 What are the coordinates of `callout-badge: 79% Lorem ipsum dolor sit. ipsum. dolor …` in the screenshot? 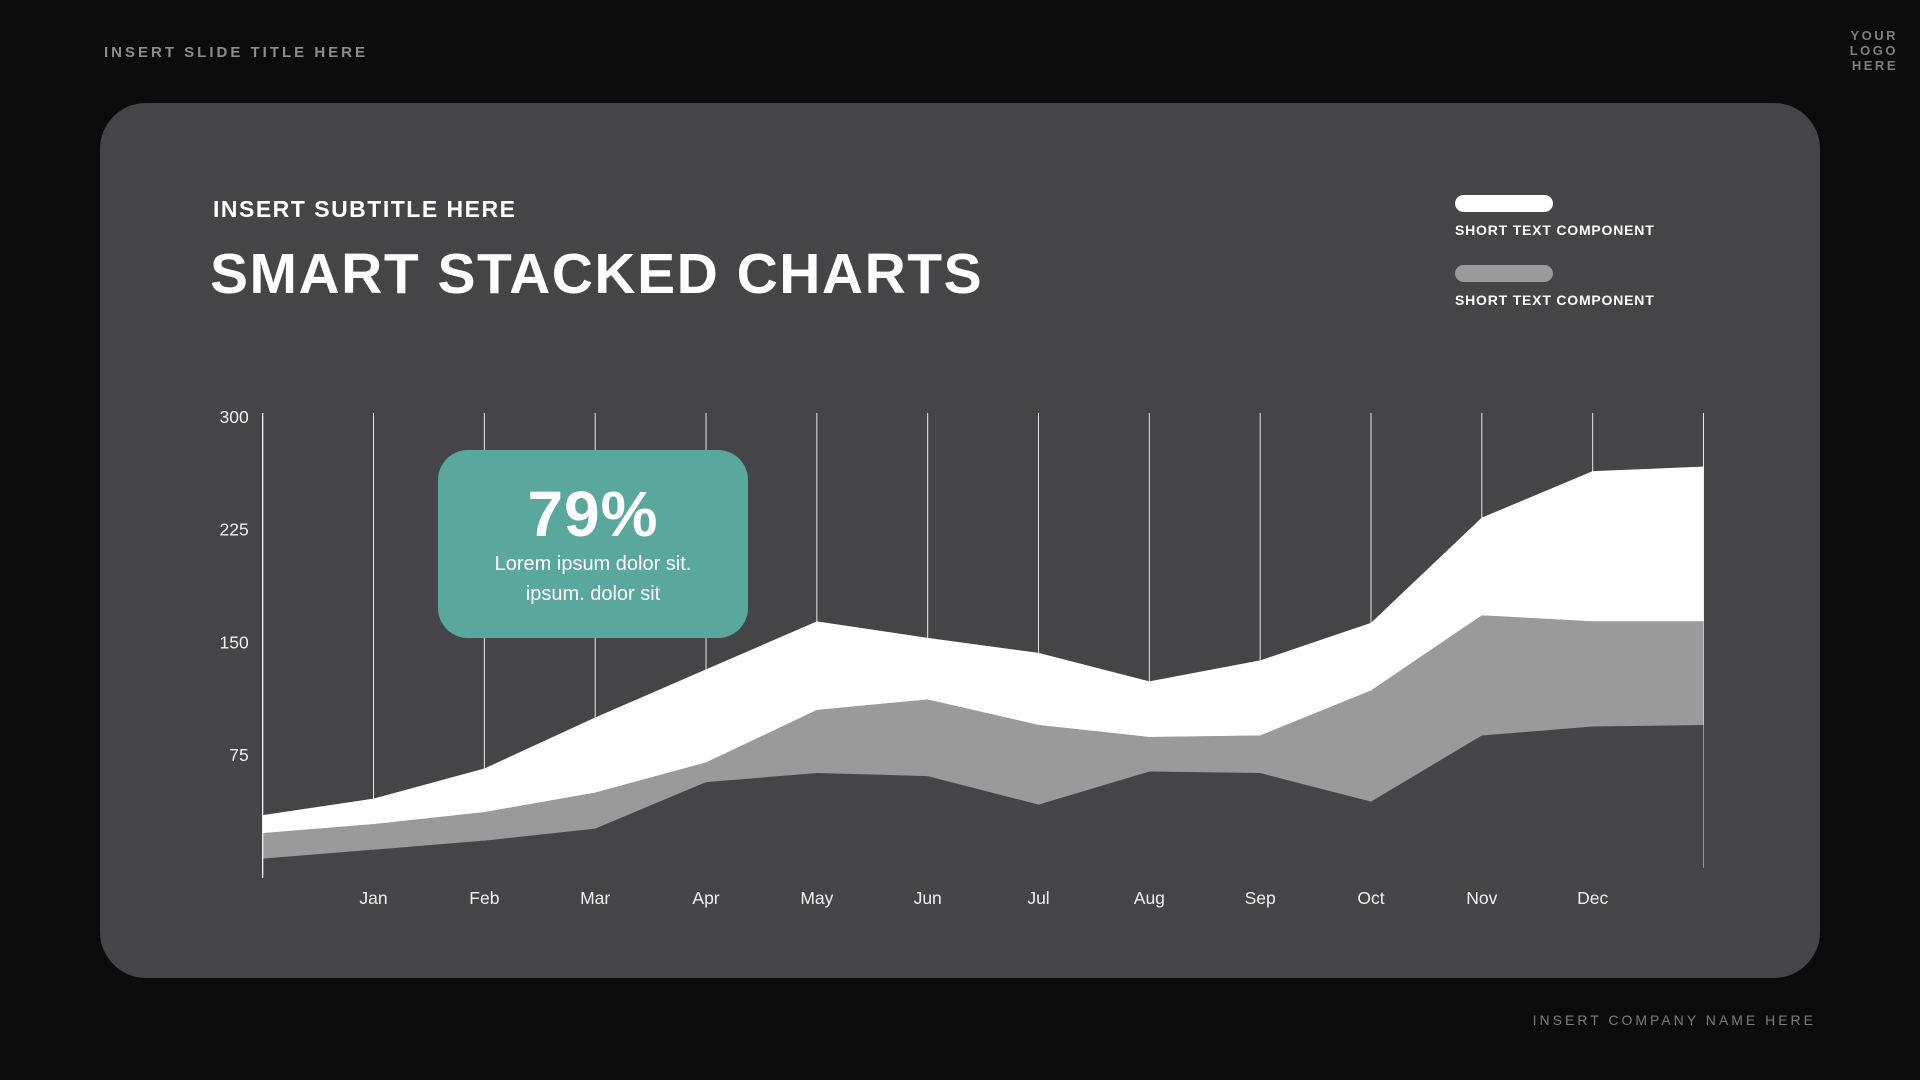 It's located at (593, 544).